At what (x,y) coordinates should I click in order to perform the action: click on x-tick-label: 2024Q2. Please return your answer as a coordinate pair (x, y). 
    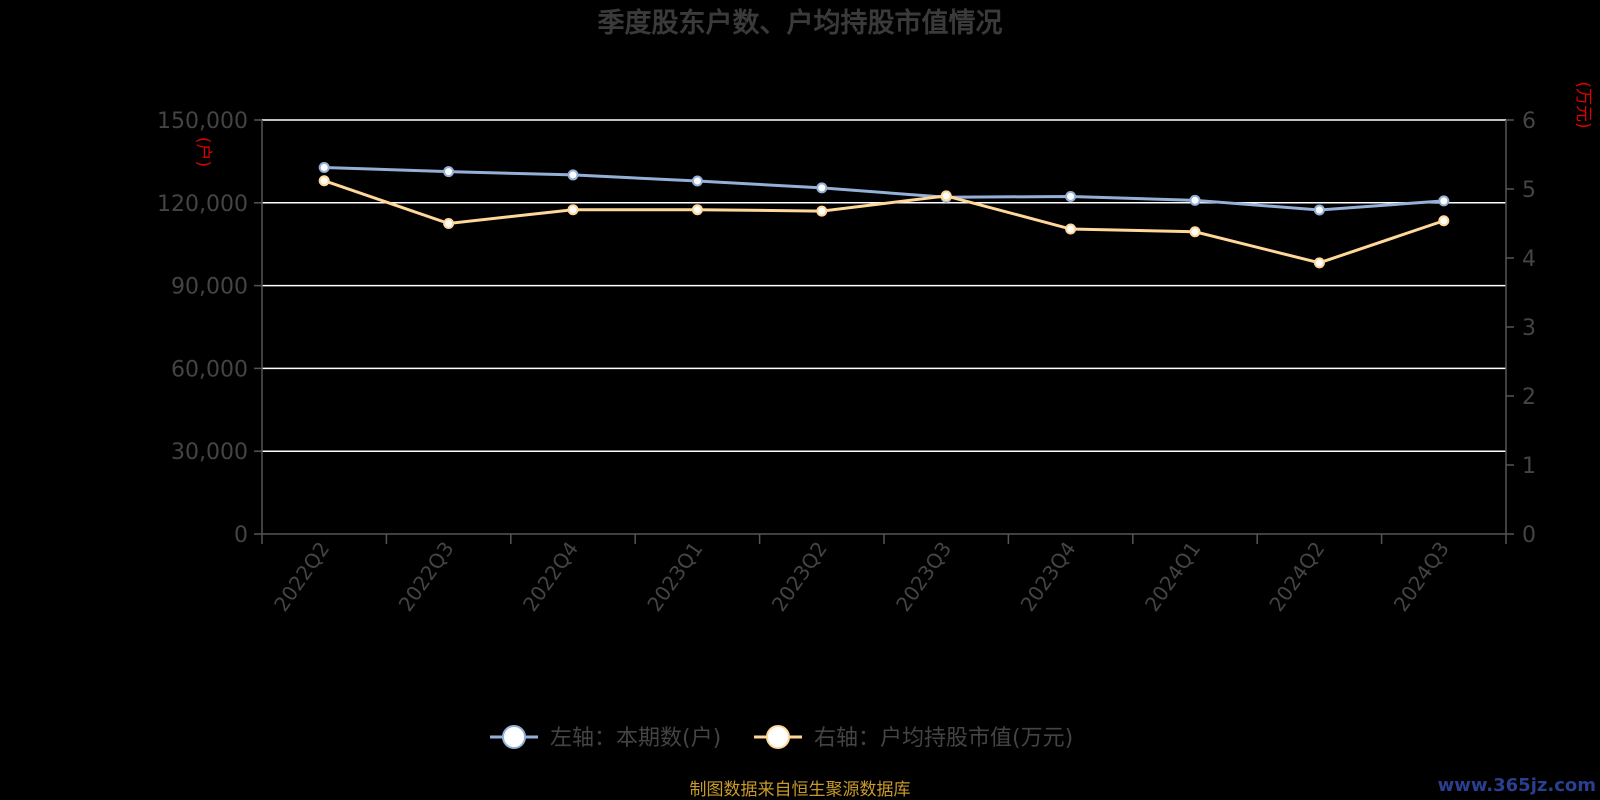
    Looking at the image, I should click on (1296, 576).